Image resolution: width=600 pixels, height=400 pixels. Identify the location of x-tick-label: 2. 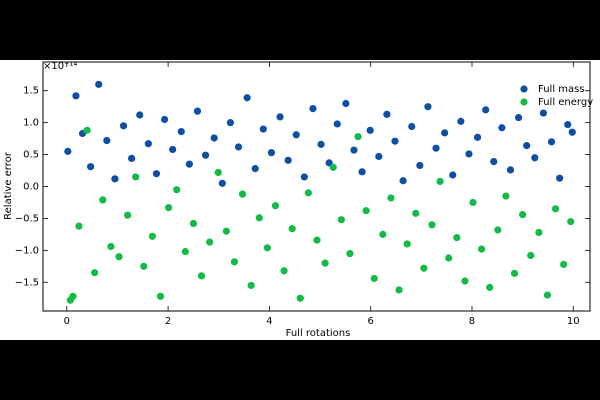
(168, 321).